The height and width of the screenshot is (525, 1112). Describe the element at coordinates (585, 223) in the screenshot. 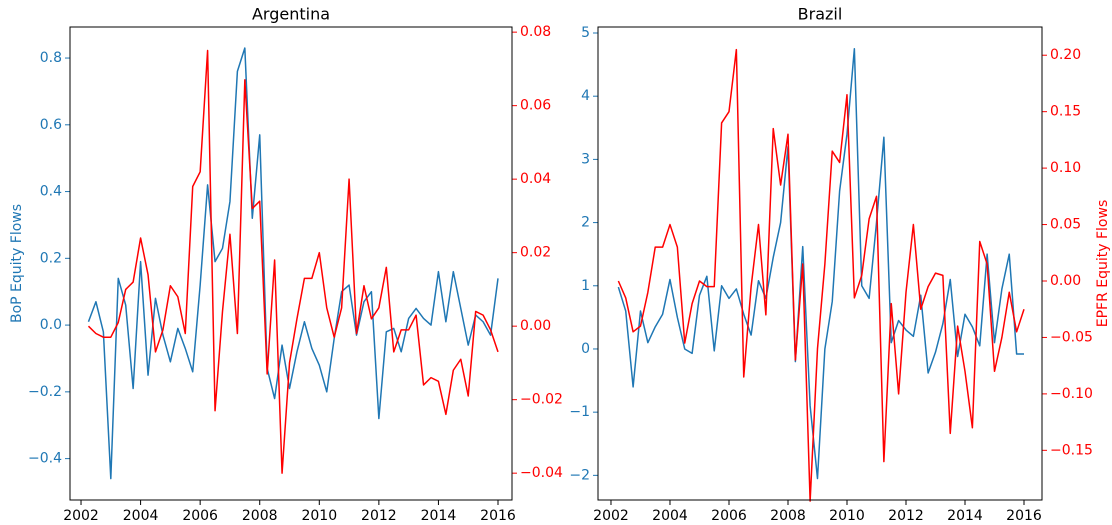

I see `y-tick-label: 2` at that location.